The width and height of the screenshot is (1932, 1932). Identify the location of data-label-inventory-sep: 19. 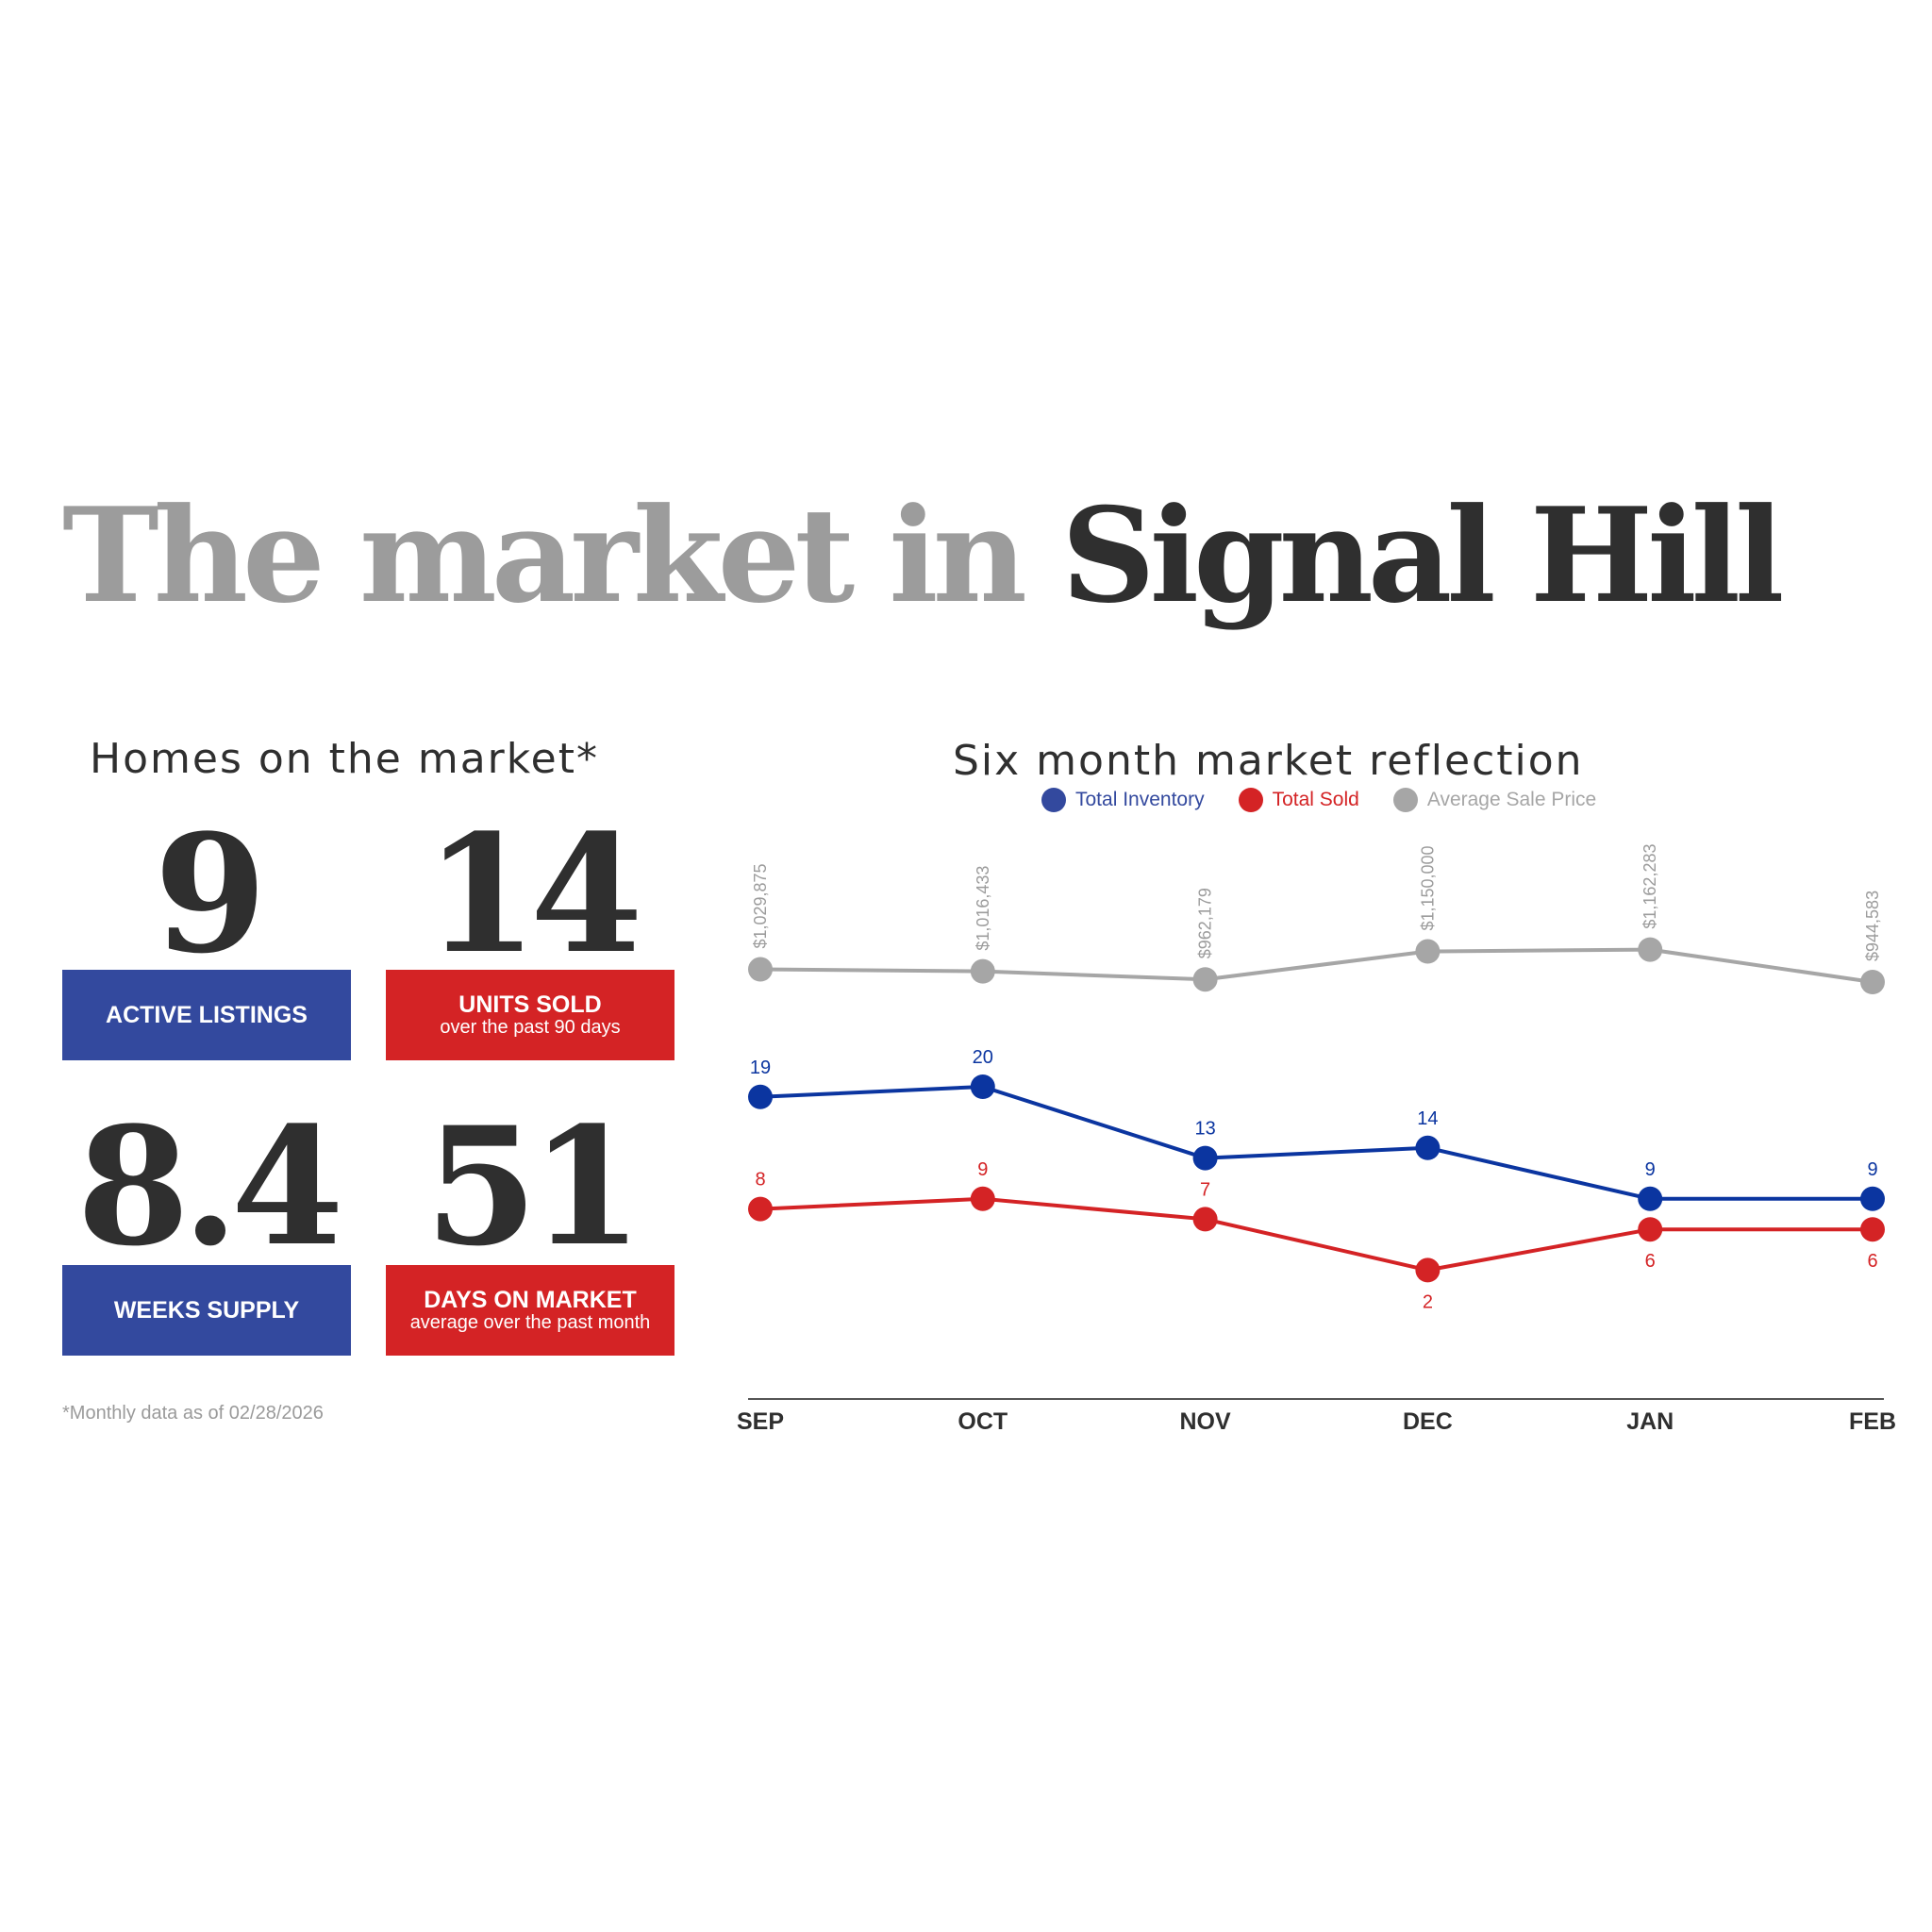
(761, 1068).